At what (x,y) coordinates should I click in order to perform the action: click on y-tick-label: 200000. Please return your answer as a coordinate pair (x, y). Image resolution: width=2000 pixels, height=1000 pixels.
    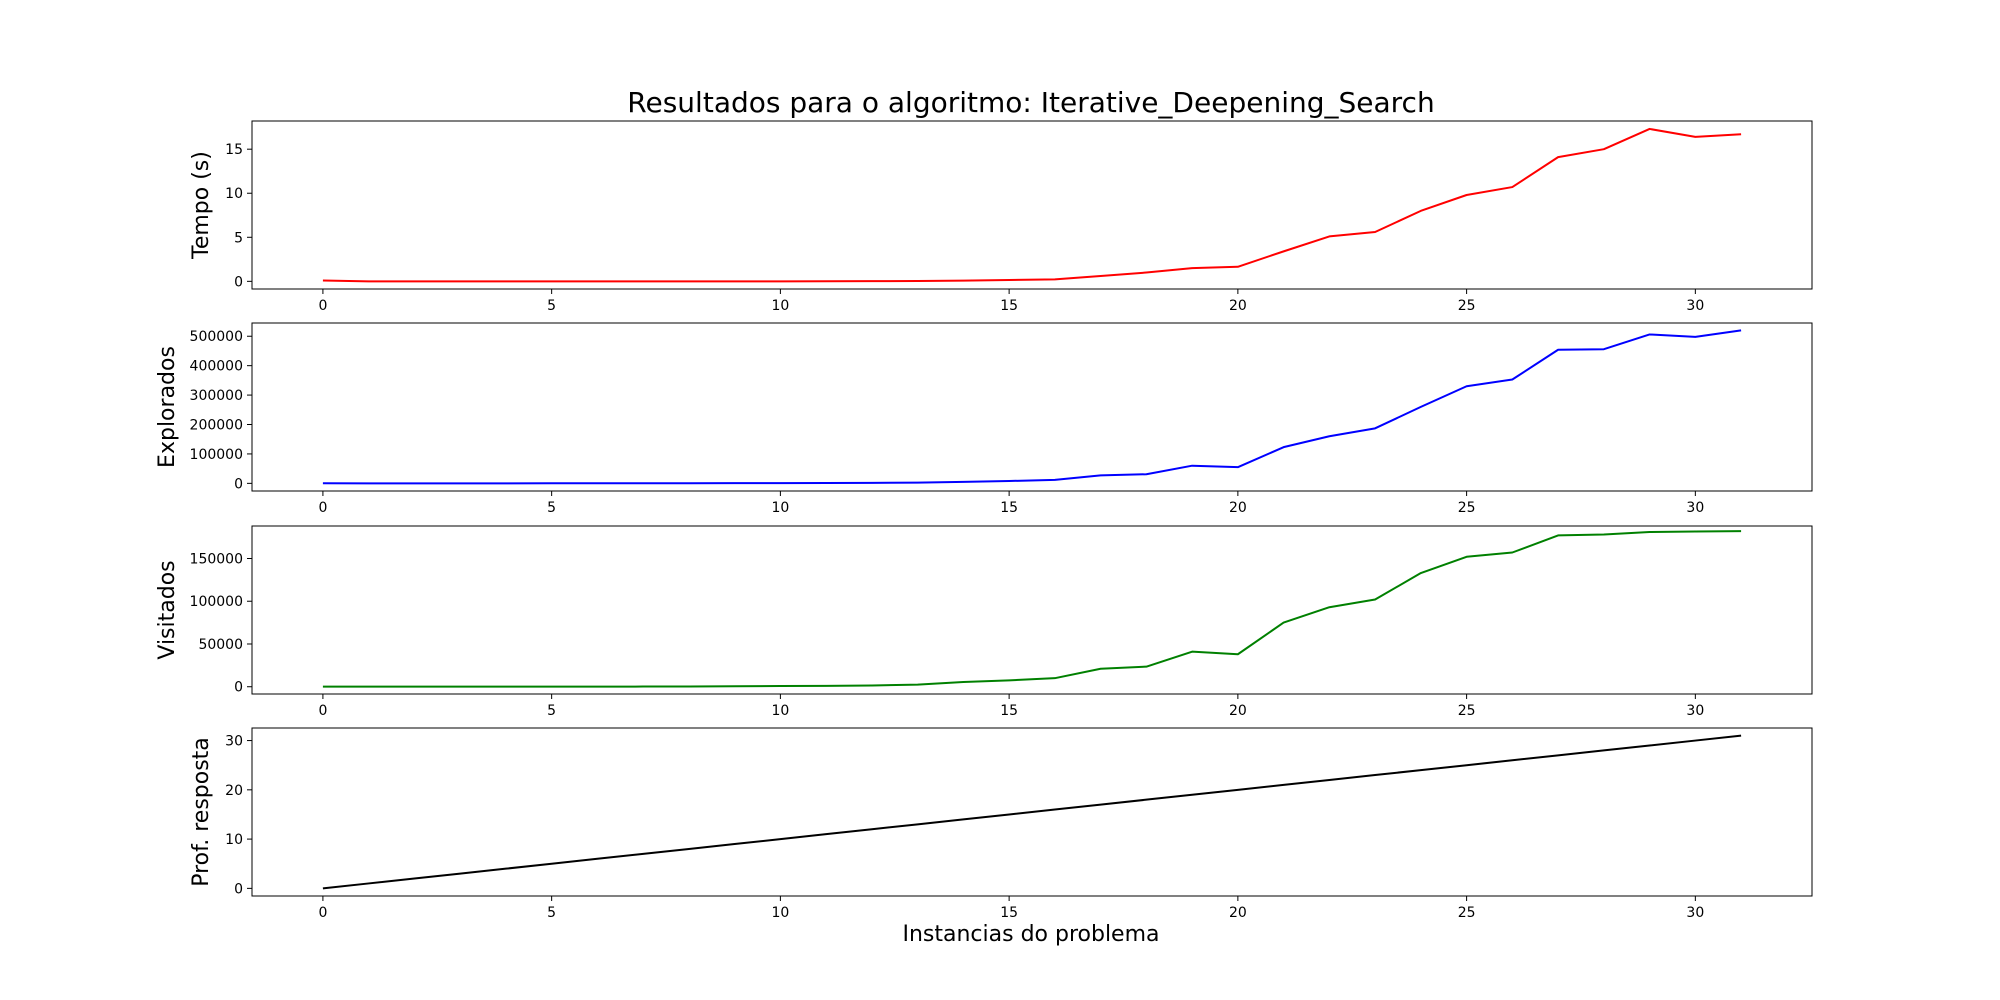
    Looking at the image, I should click on (216, 426).